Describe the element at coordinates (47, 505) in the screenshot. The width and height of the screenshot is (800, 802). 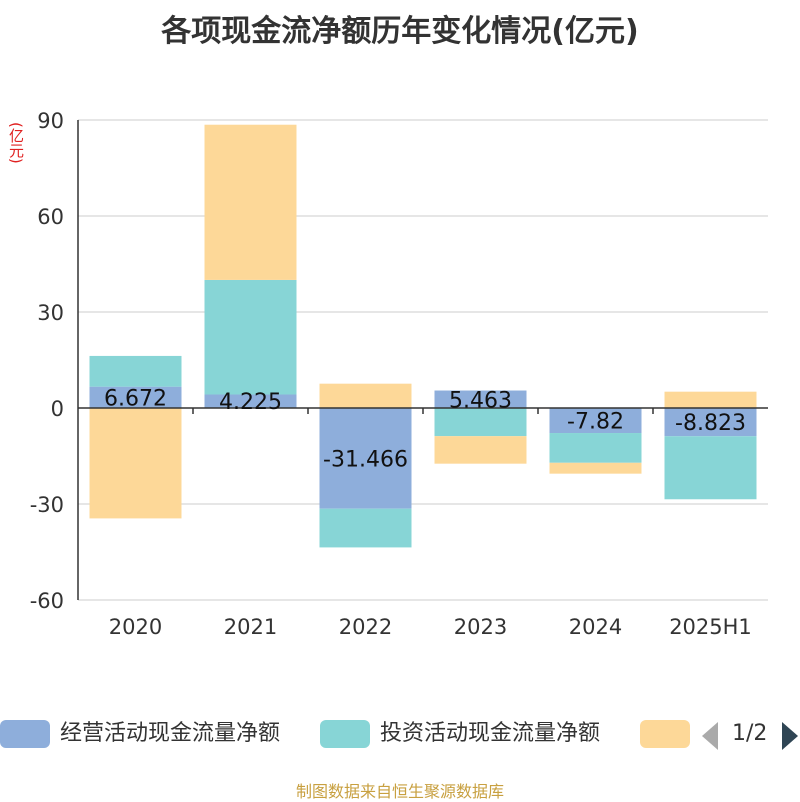
I see `y-tick-label: -30` at that location.